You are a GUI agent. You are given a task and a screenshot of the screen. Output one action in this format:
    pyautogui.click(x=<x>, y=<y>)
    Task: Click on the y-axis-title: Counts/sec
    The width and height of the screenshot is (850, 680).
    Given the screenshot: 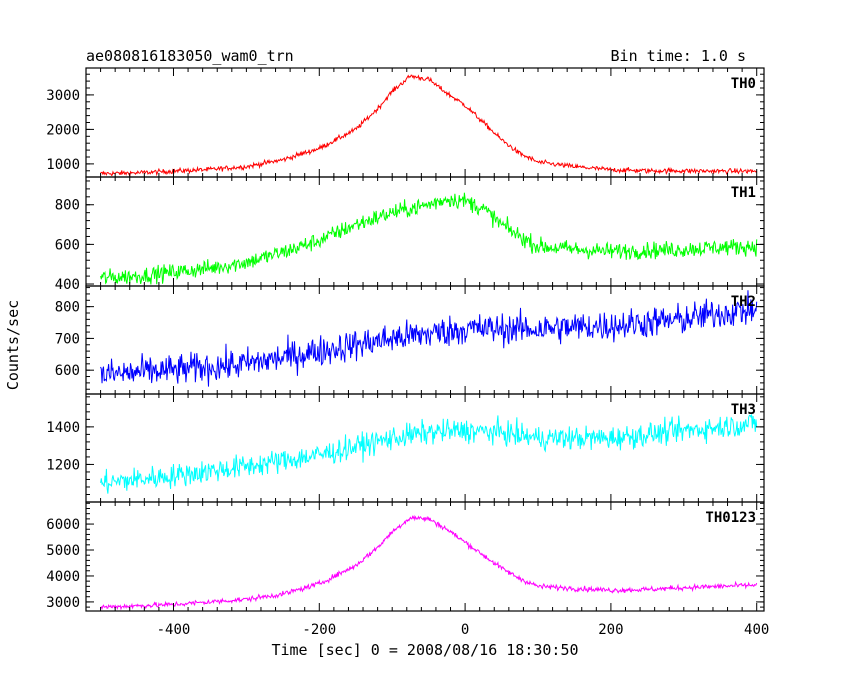 What is the action you would take?
    pyautogui.click(x=13, y=345)
    